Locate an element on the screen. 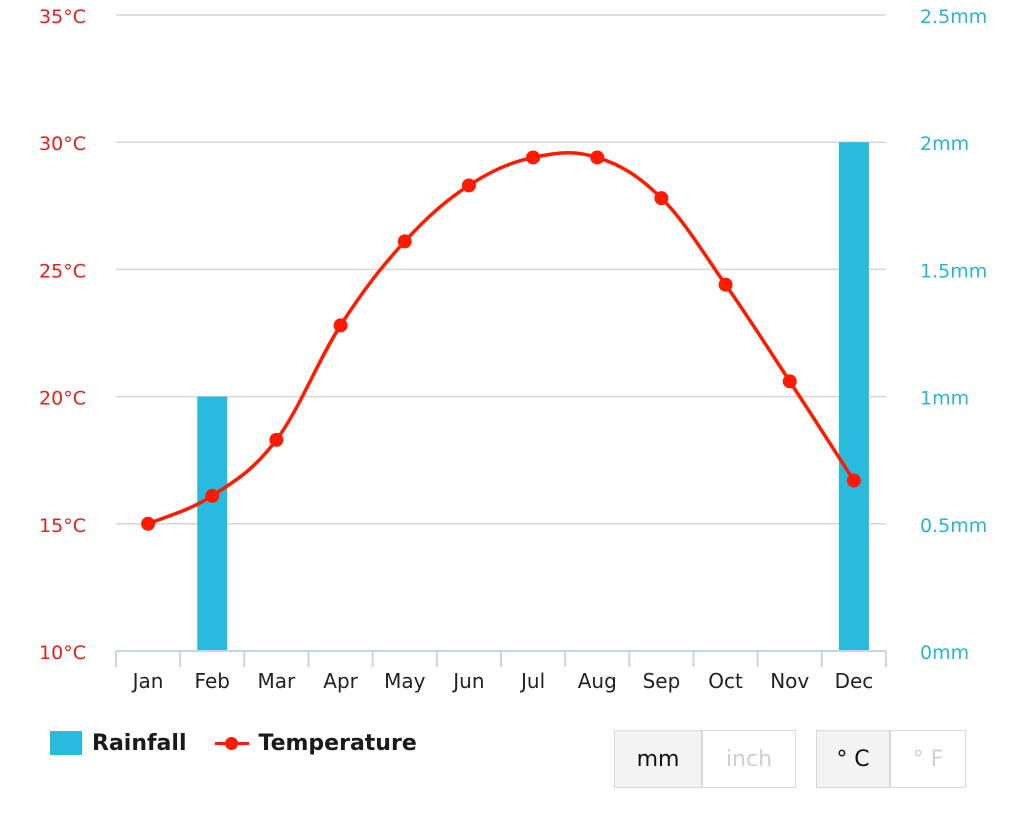  legend-label-rainfall: Rainfall is located at coordinates (139, 743).